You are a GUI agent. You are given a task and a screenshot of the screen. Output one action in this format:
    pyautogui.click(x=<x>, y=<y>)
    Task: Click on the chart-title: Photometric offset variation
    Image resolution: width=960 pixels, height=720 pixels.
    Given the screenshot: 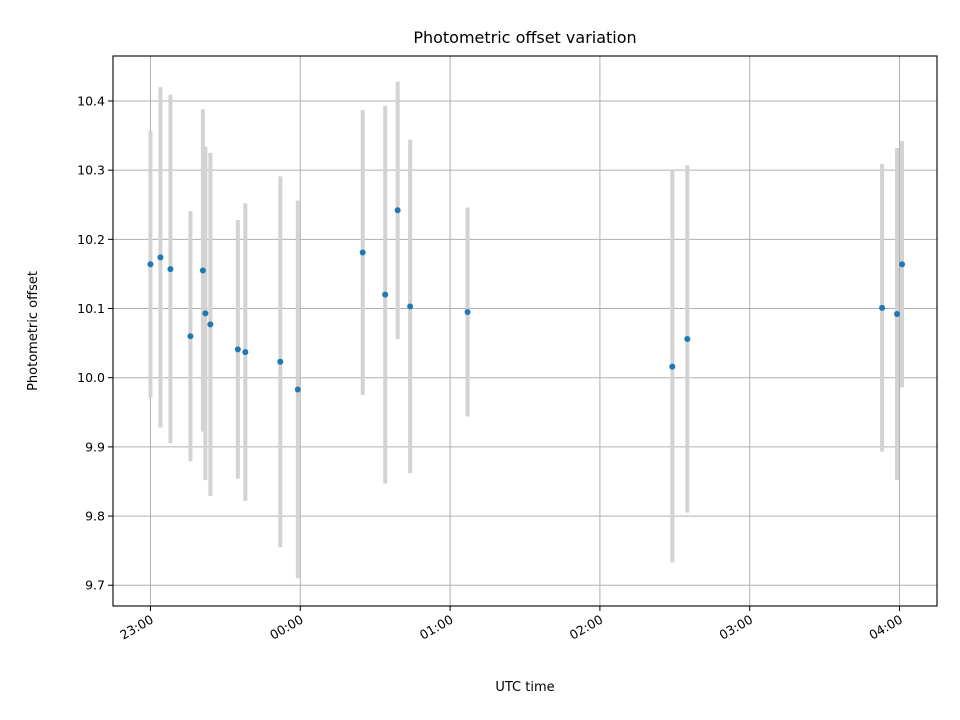 What is the action you would take?
    pyautogui.click(x=524, y=37)
    